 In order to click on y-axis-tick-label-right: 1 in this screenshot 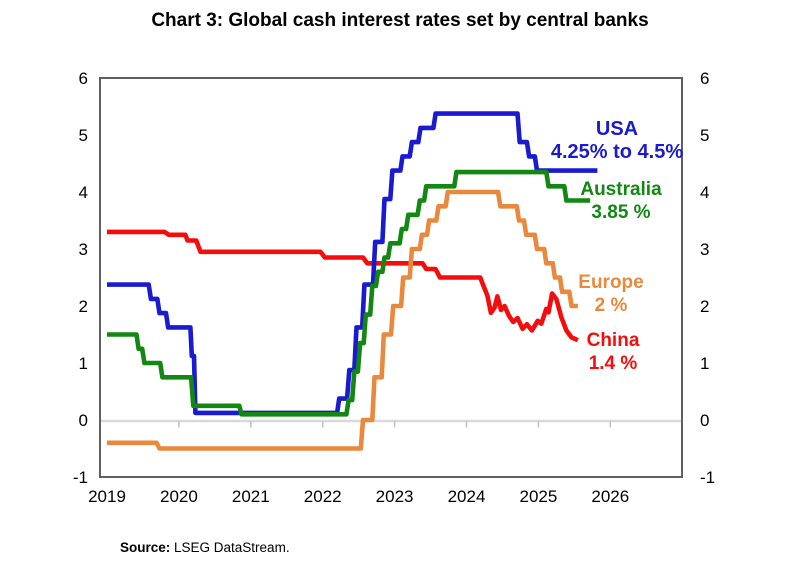, I will do `click(704, 363)`.